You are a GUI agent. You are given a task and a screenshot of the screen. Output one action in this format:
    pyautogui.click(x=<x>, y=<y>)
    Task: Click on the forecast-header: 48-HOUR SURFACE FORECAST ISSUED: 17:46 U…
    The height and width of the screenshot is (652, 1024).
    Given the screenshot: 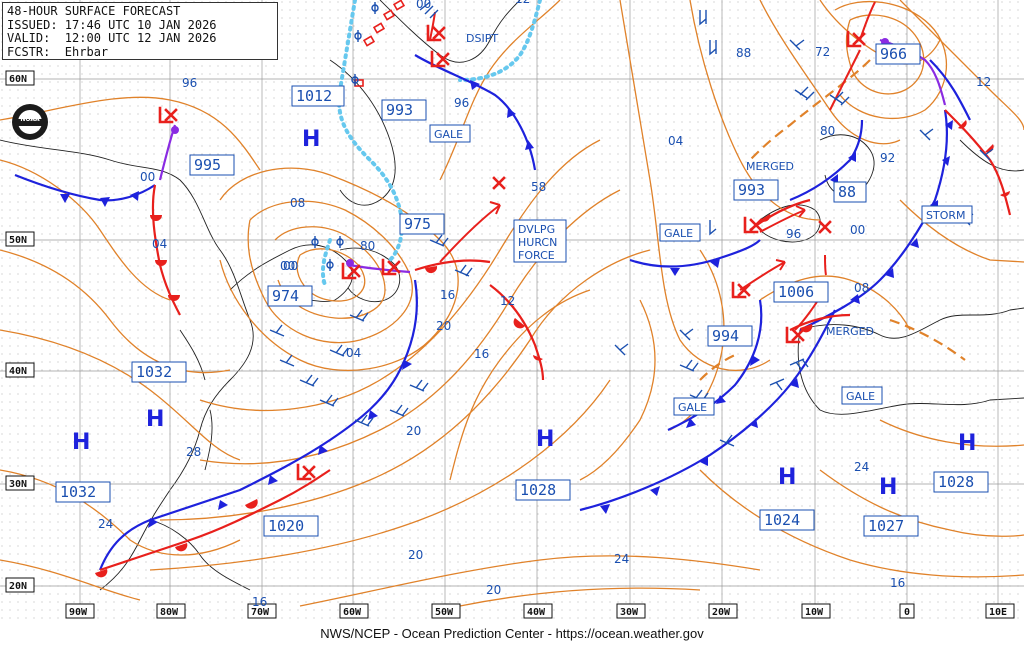 What is the action you would take?
    pyautogui.click(x=140, y=31)
    